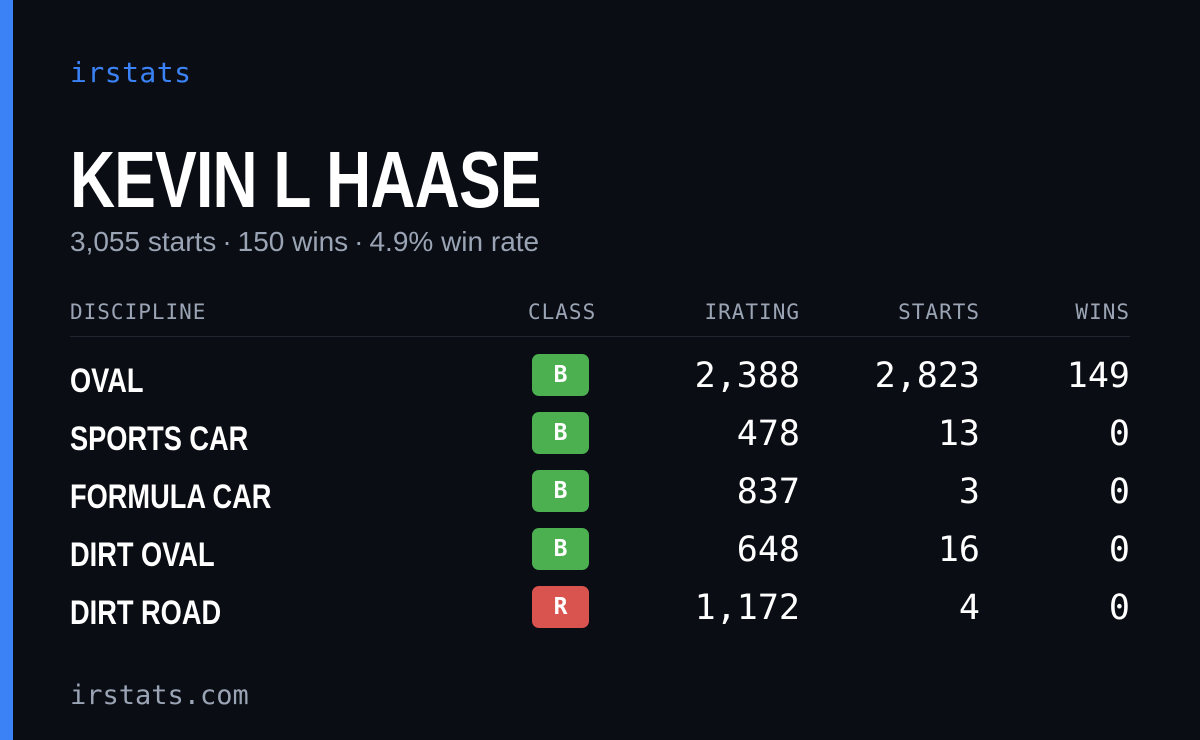 Image resolution: width=1200 pixels, height=740 pixels. I want to click on row-starts: 2,823, so click(927, 376).